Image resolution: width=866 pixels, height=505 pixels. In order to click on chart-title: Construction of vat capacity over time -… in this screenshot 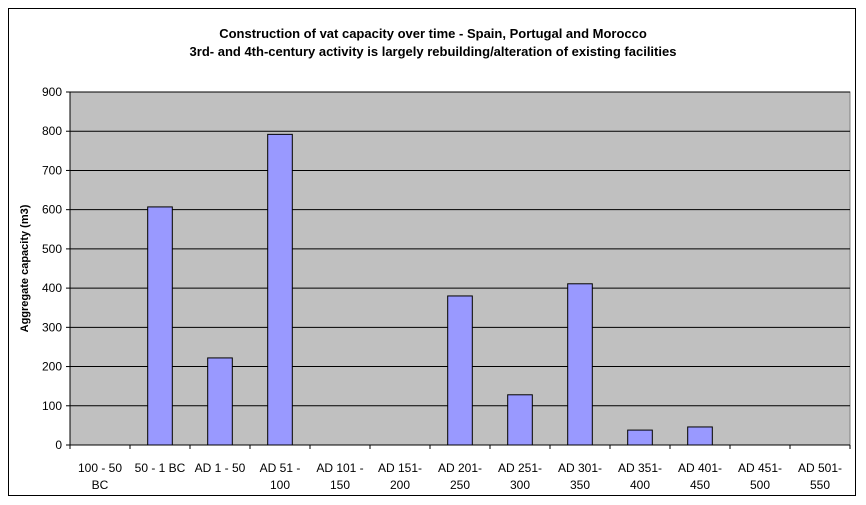, I will do `click(433, 33)`.